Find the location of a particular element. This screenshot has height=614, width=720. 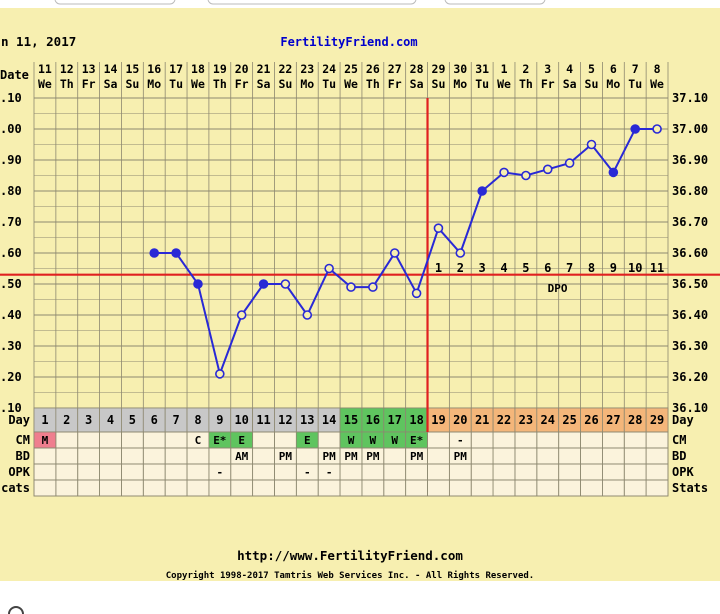

table-cell-value: W is located at coordinates (351, 440).